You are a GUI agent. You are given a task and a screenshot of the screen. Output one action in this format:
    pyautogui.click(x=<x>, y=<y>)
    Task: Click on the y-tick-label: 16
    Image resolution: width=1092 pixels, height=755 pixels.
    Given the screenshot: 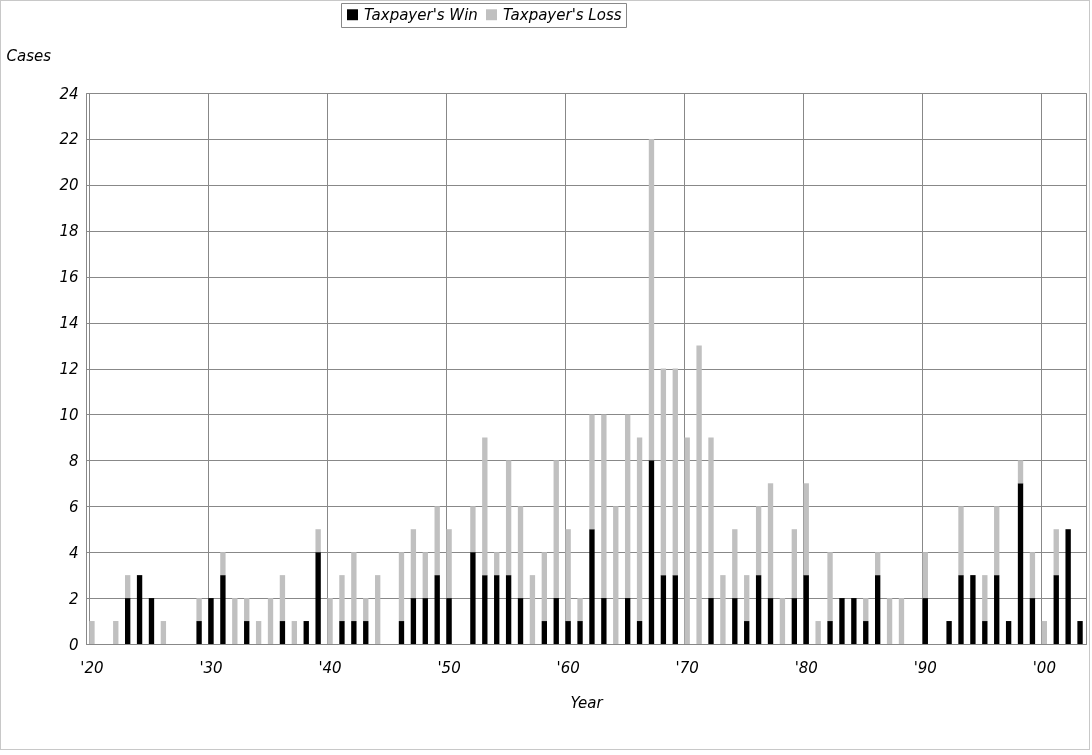 What is the action you would take?
    pyautogui.click(x=69, y=277)
    